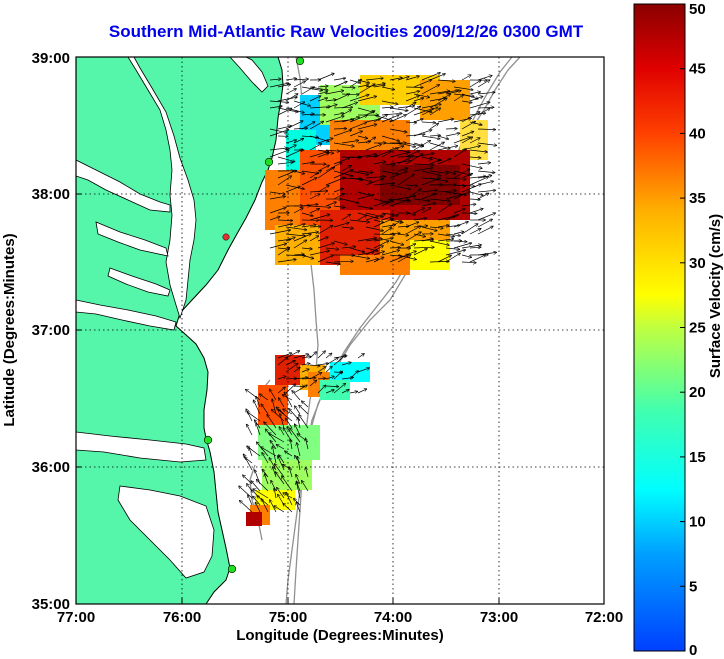 The width and height of the screenshot is (724, 659). I want to click on york-river, so click(139, 282).